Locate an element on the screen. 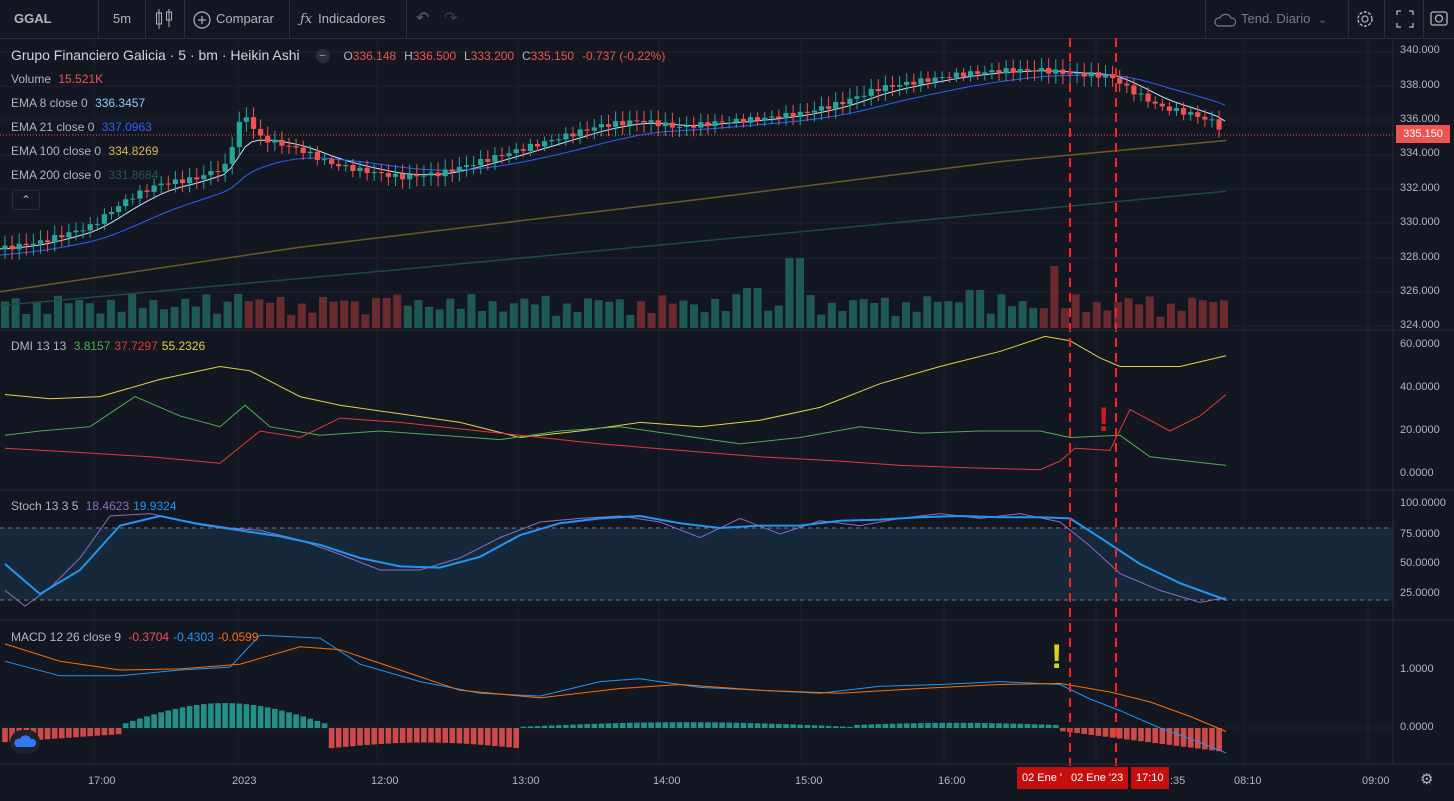  undo-icon: ↶ is located at coordinates (423, 18).